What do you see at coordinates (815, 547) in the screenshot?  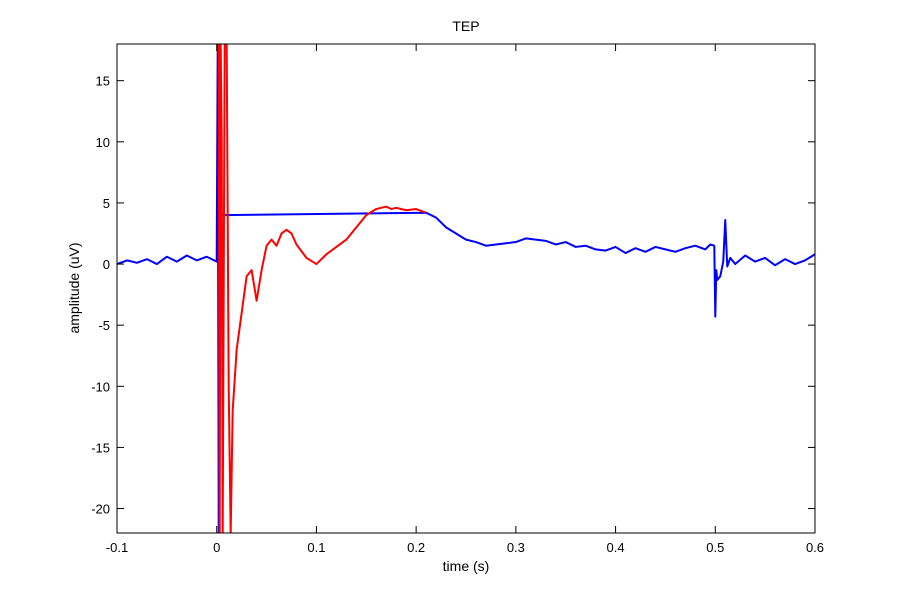 I see `x-tick-label: 0.6` at bounding box center [815, 547].